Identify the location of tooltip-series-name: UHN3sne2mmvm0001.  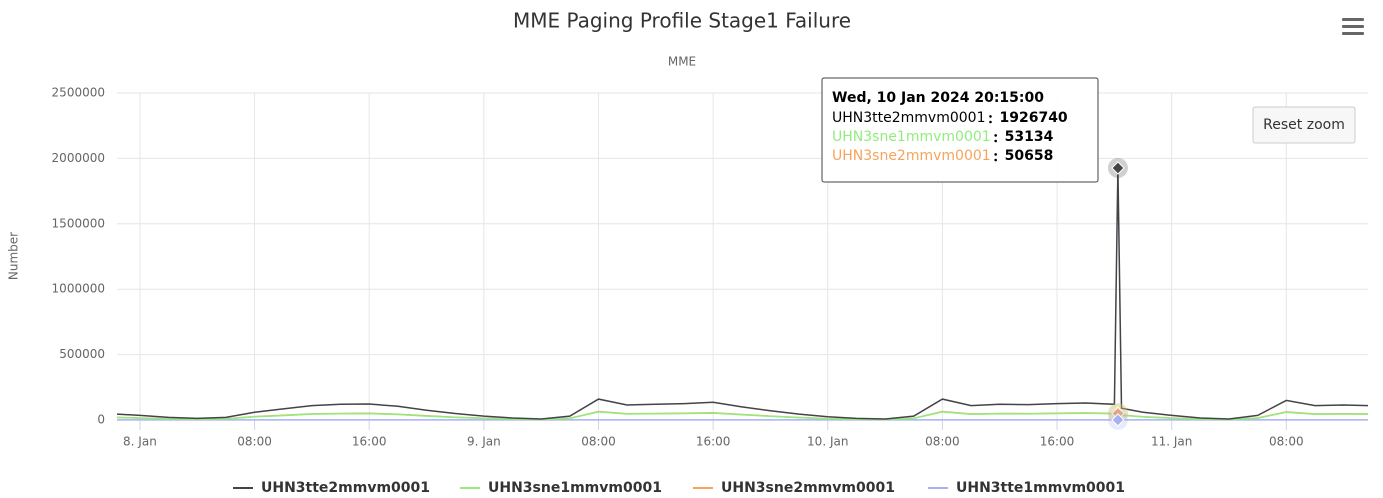
(911, 156).